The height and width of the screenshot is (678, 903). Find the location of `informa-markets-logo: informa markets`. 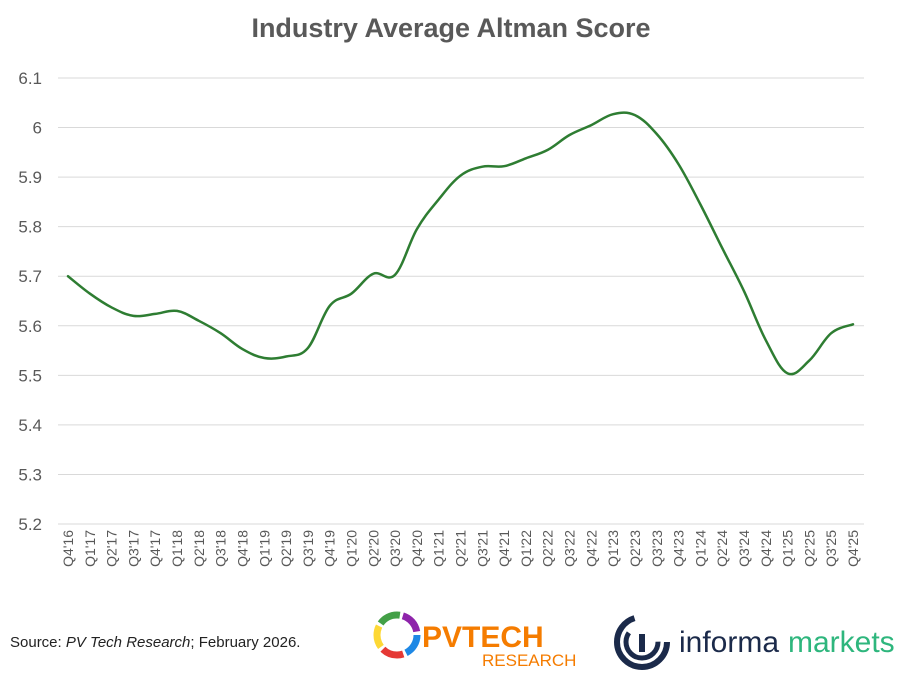

informa-markets-logo: informa markets is located at coordinates (754, 642).